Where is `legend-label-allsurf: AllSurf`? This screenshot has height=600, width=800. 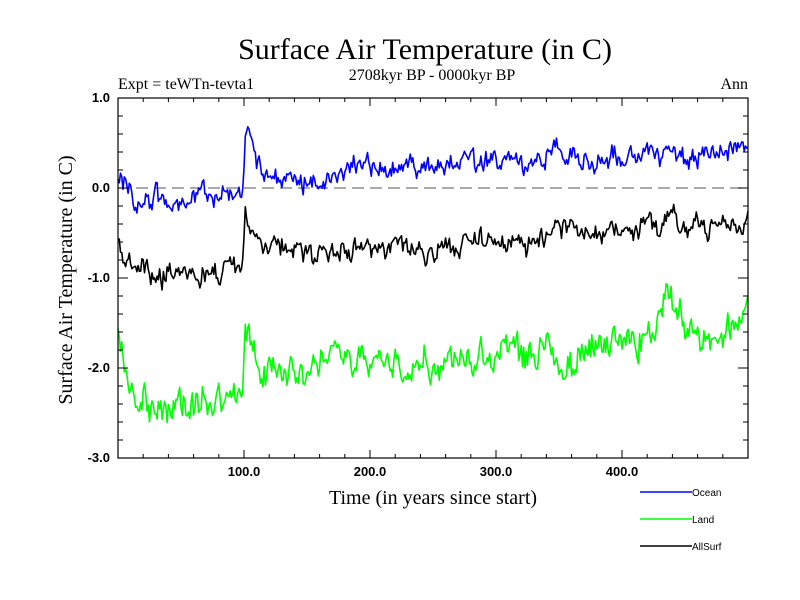 legend-label-allsurf: AllSurf is located at coordinates (707, 547).